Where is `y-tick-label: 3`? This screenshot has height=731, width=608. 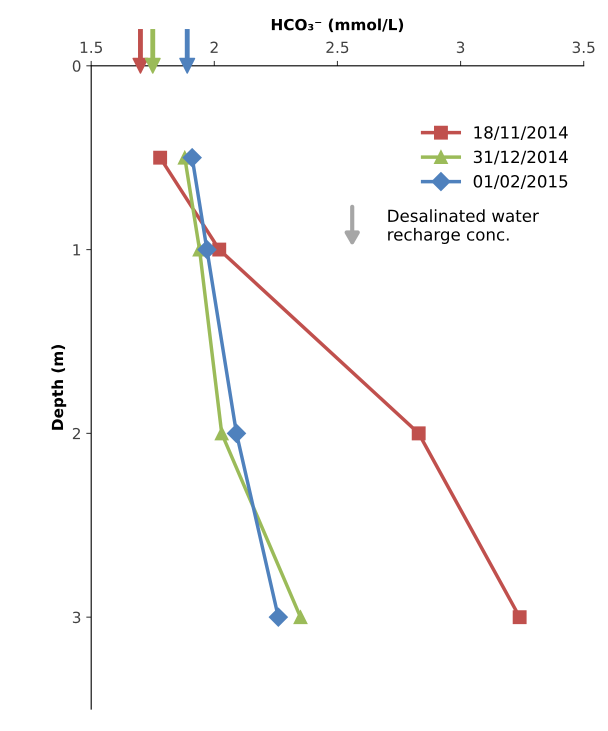
y-tick-label: 3 is located at coordinates (76, 618).